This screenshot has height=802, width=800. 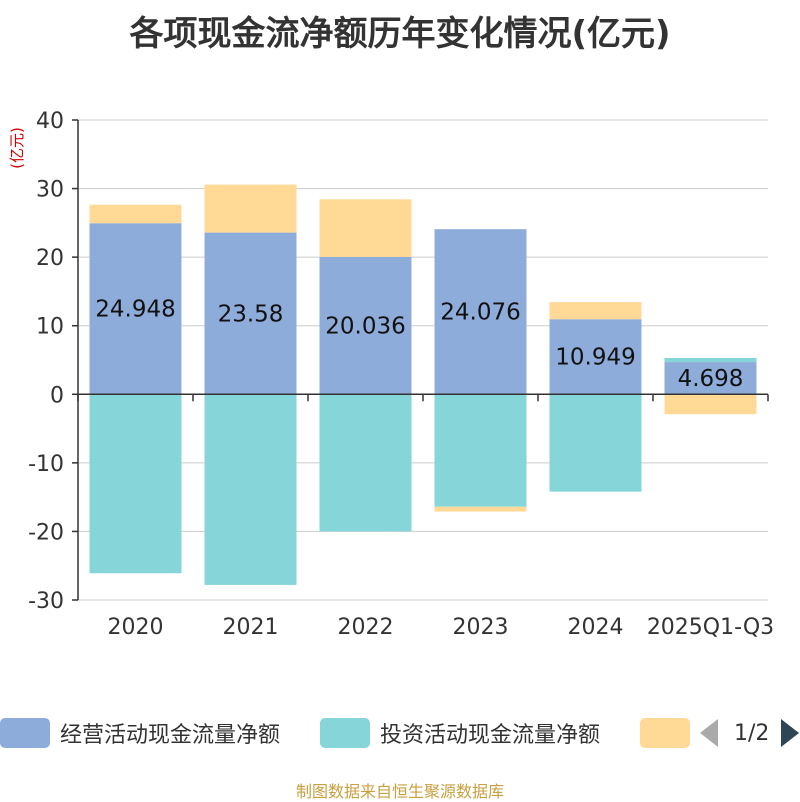 I want to click on bar-series1-2024, so click(x=595, y=443).